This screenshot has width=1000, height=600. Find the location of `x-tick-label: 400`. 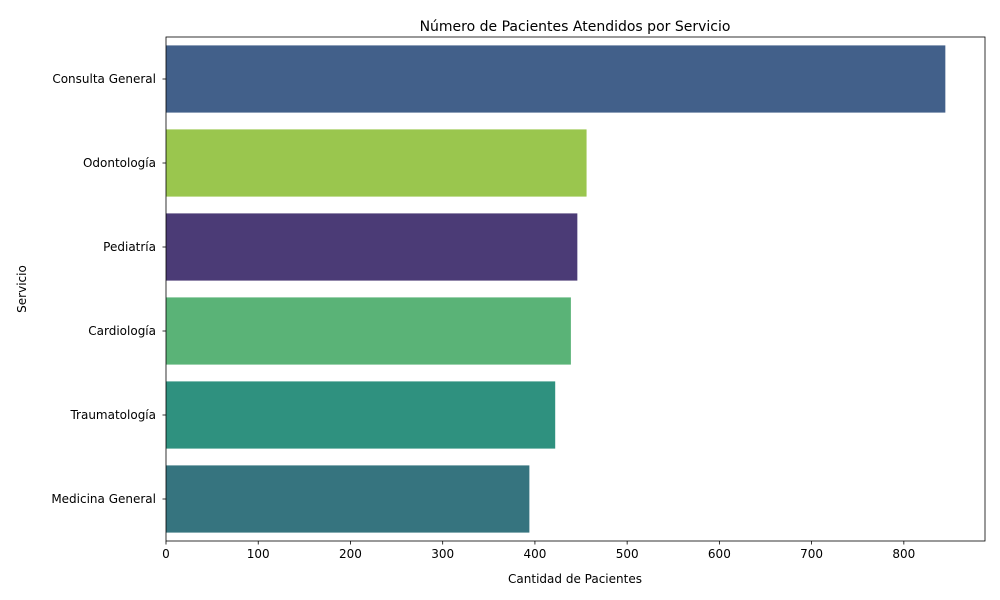

x-tick-label: 400 is located at coordinates (534, 554).